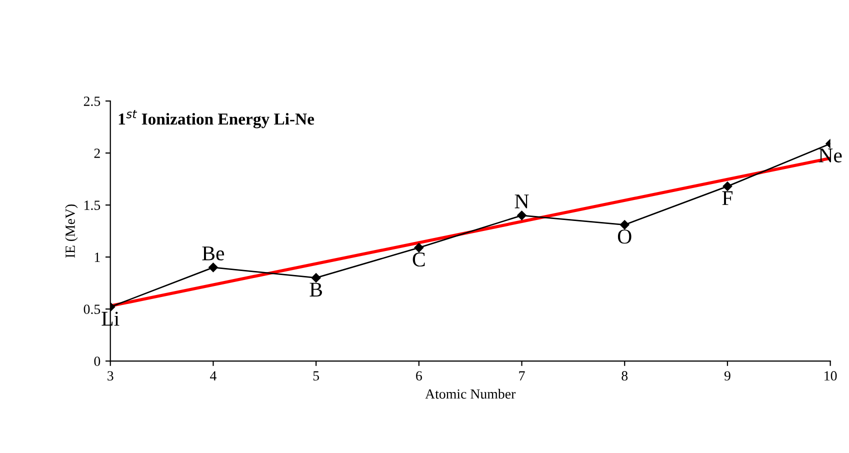  What do you see at coordinates (97, 153) in the screenshot?
I see `y-tick-label: 2` at bounding box center [97, 153].